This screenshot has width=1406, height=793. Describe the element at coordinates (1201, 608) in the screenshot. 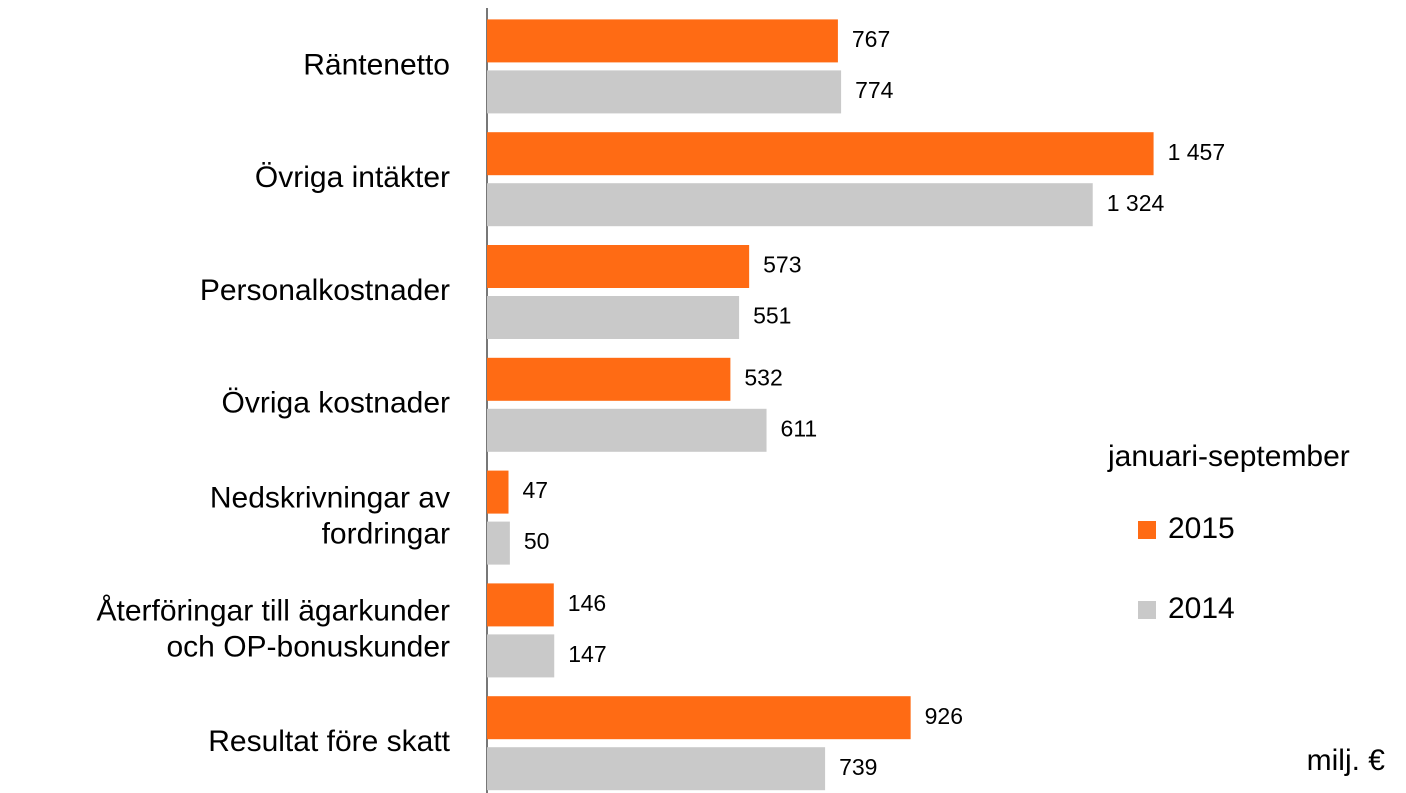

I see `legend-label: 2014` at that location.